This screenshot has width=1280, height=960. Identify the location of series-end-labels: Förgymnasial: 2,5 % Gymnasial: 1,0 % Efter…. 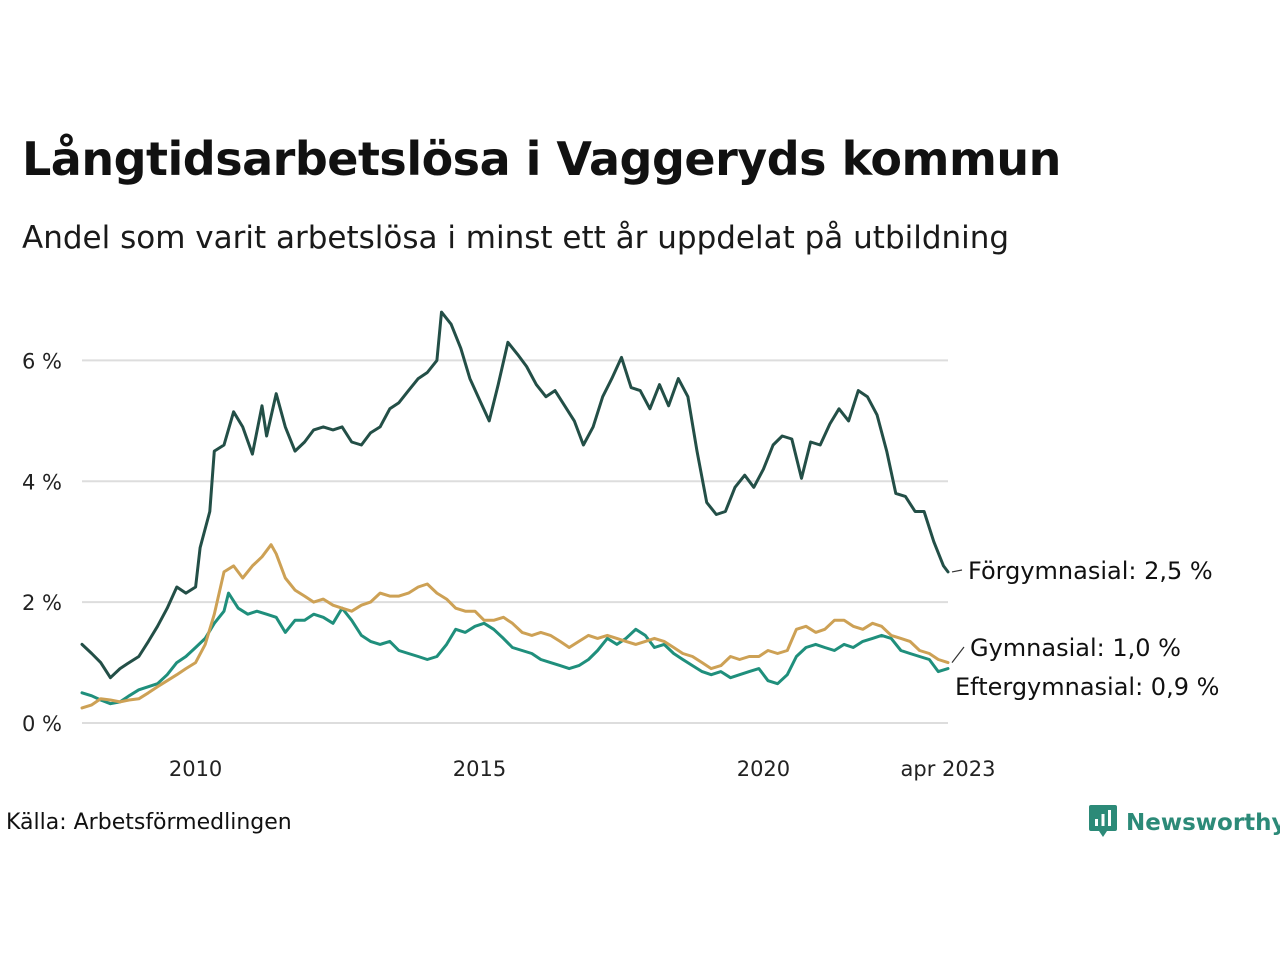
(1085, 629).